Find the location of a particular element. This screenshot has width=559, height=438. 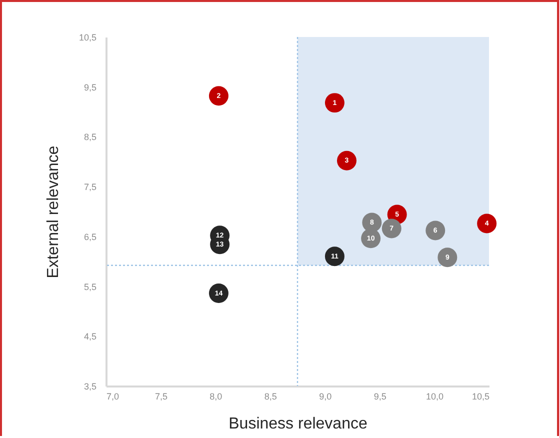

y-tick-label: 7,5 is located at coordinates (90, 187).